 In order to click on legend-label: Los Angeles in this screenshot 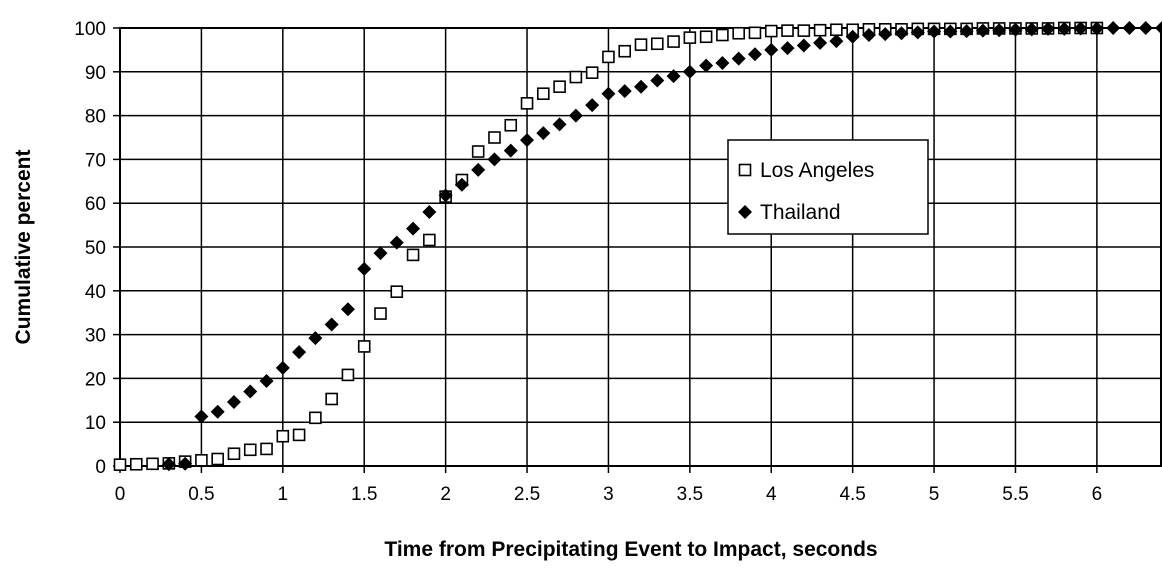, I will do `click(817, 170)`.